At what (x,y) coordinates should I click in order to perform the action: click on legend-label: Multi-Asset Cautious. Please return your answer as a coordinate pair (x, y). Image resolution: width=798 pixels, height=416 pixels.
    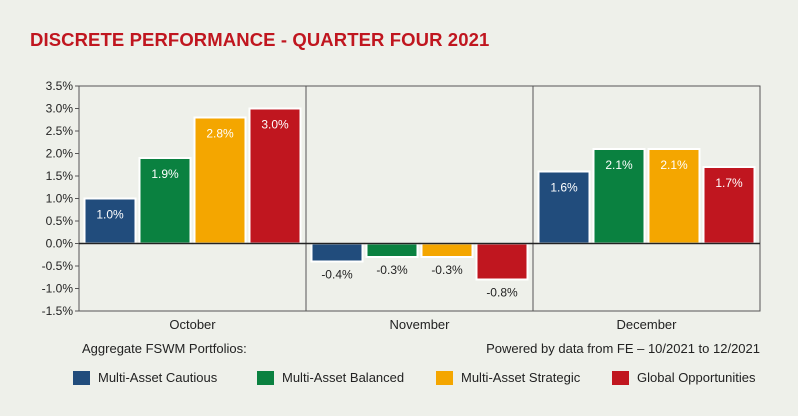
    Looking at the image, I should click on (158, 377).